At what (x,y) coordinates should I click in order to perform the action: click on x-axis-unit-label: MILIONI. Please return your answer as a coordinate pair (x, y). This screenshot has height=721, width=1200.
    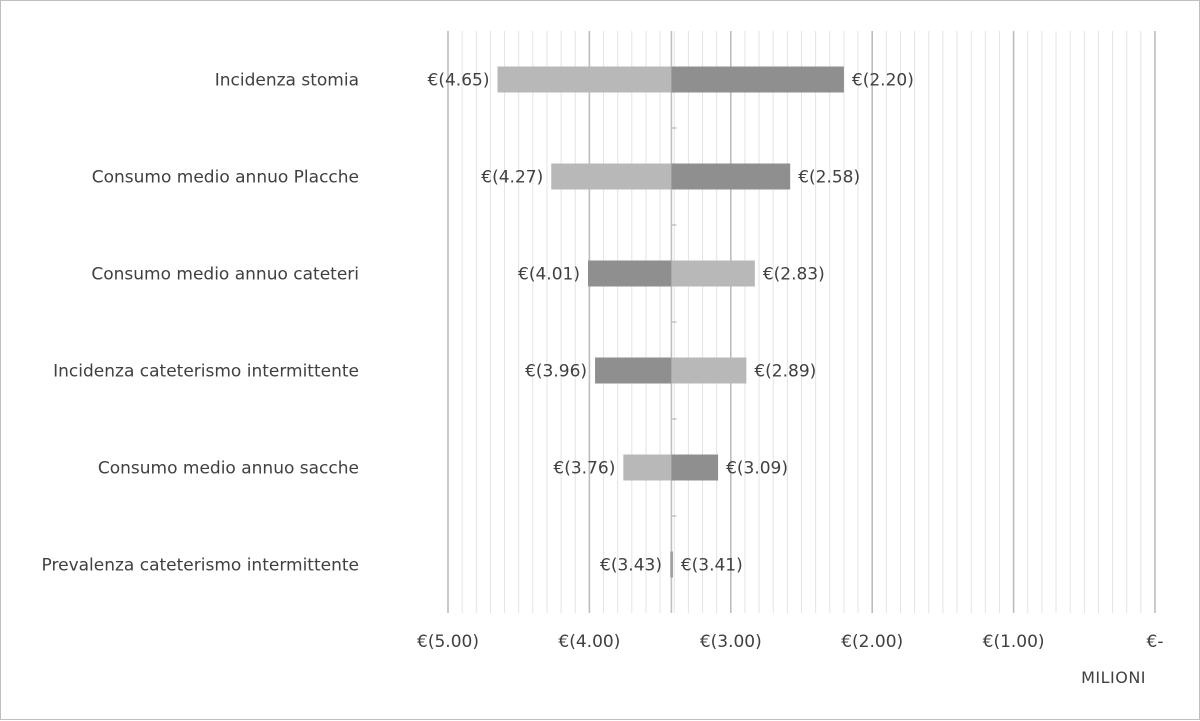
    Looking at the image, I should click on (1113, 677).